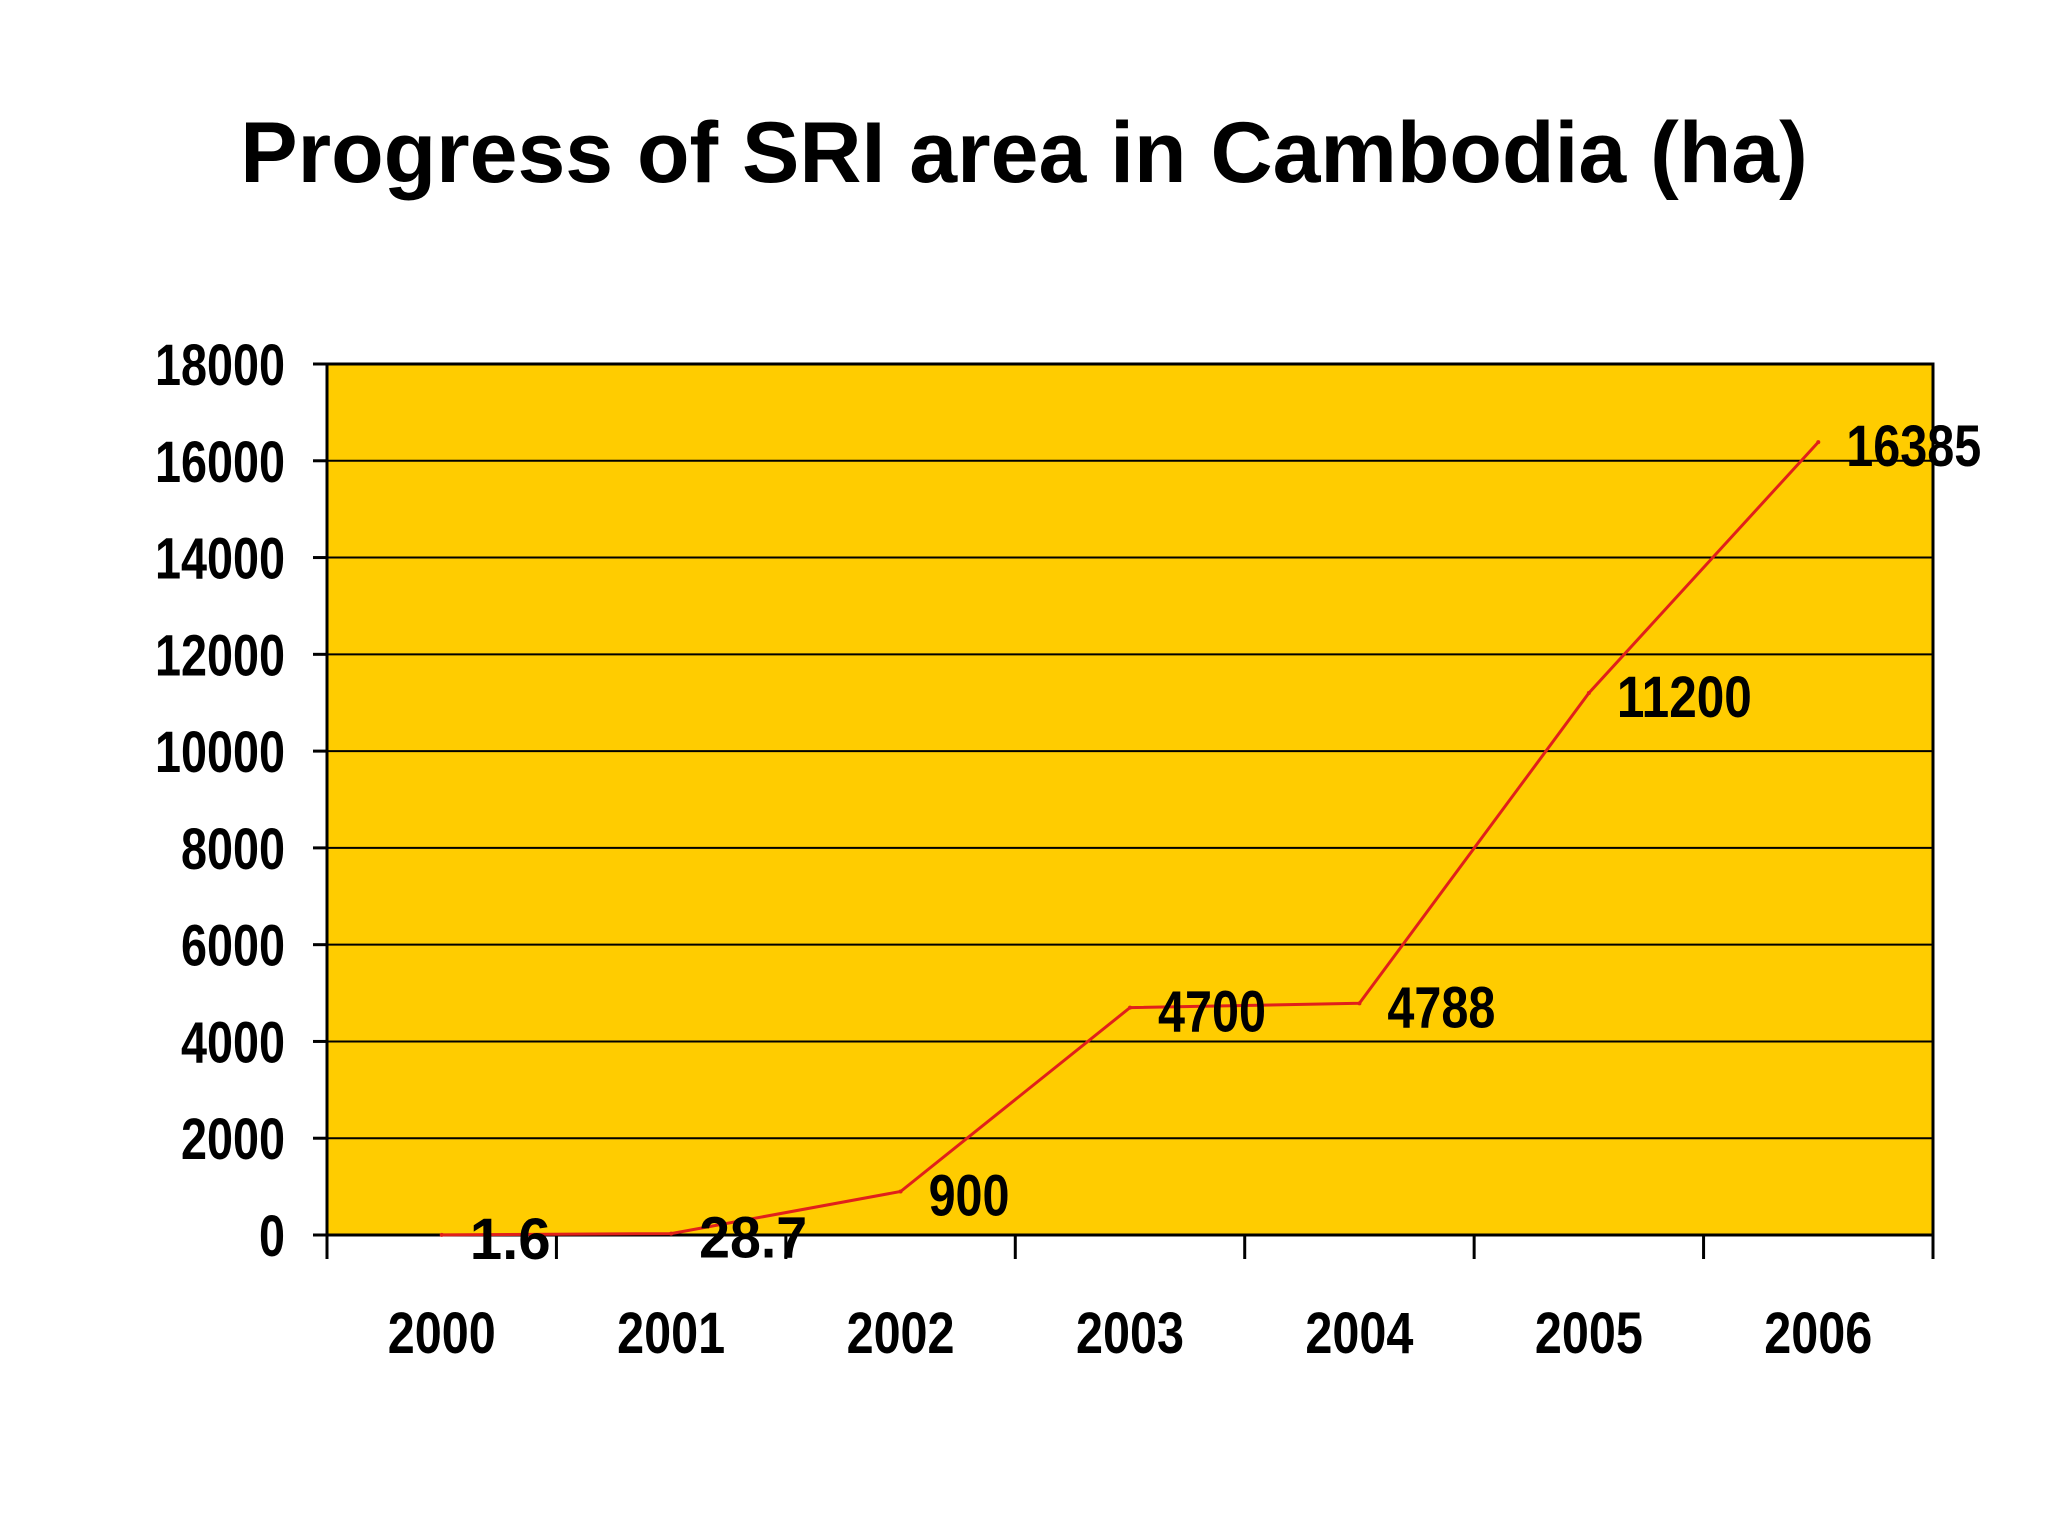 This screenshot has height=1536, width=2048. Describe the element at coordinates (1589, 1333) in the screenshot. I see `x-tick-label: 2005` at that location.